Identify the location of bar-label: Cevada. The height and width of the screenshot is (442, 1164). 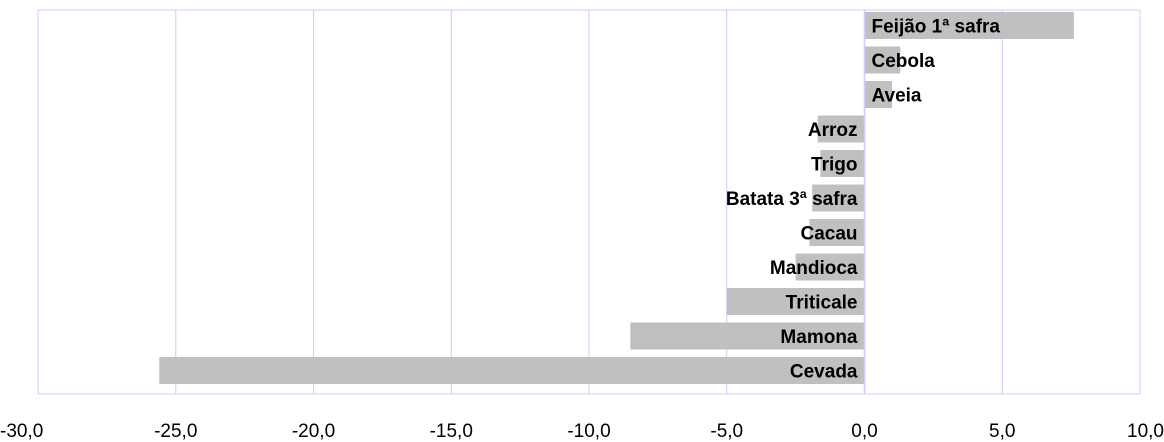
(824, 372).